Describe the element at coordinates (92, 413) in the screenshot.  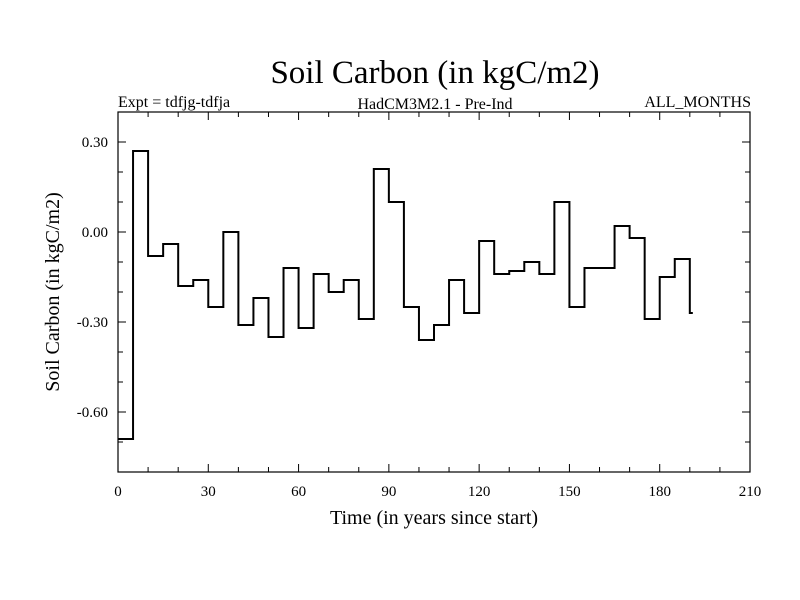
I see `y-tick-label: -0.60` at that location.